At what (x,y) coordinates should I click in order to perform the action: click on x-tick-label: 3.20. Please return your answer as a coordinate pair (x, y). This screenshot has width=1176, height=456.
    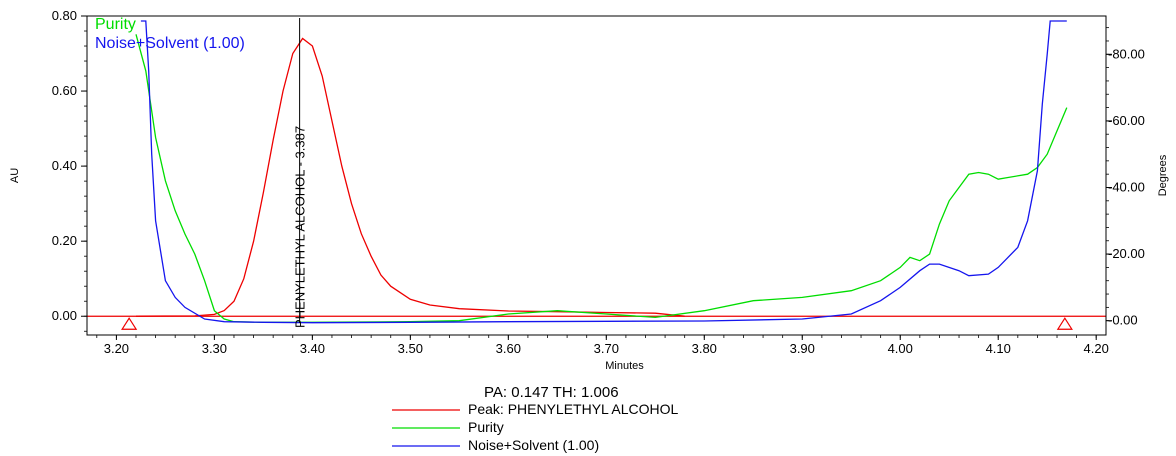
    Looking at the image, I should click on (116, 348).